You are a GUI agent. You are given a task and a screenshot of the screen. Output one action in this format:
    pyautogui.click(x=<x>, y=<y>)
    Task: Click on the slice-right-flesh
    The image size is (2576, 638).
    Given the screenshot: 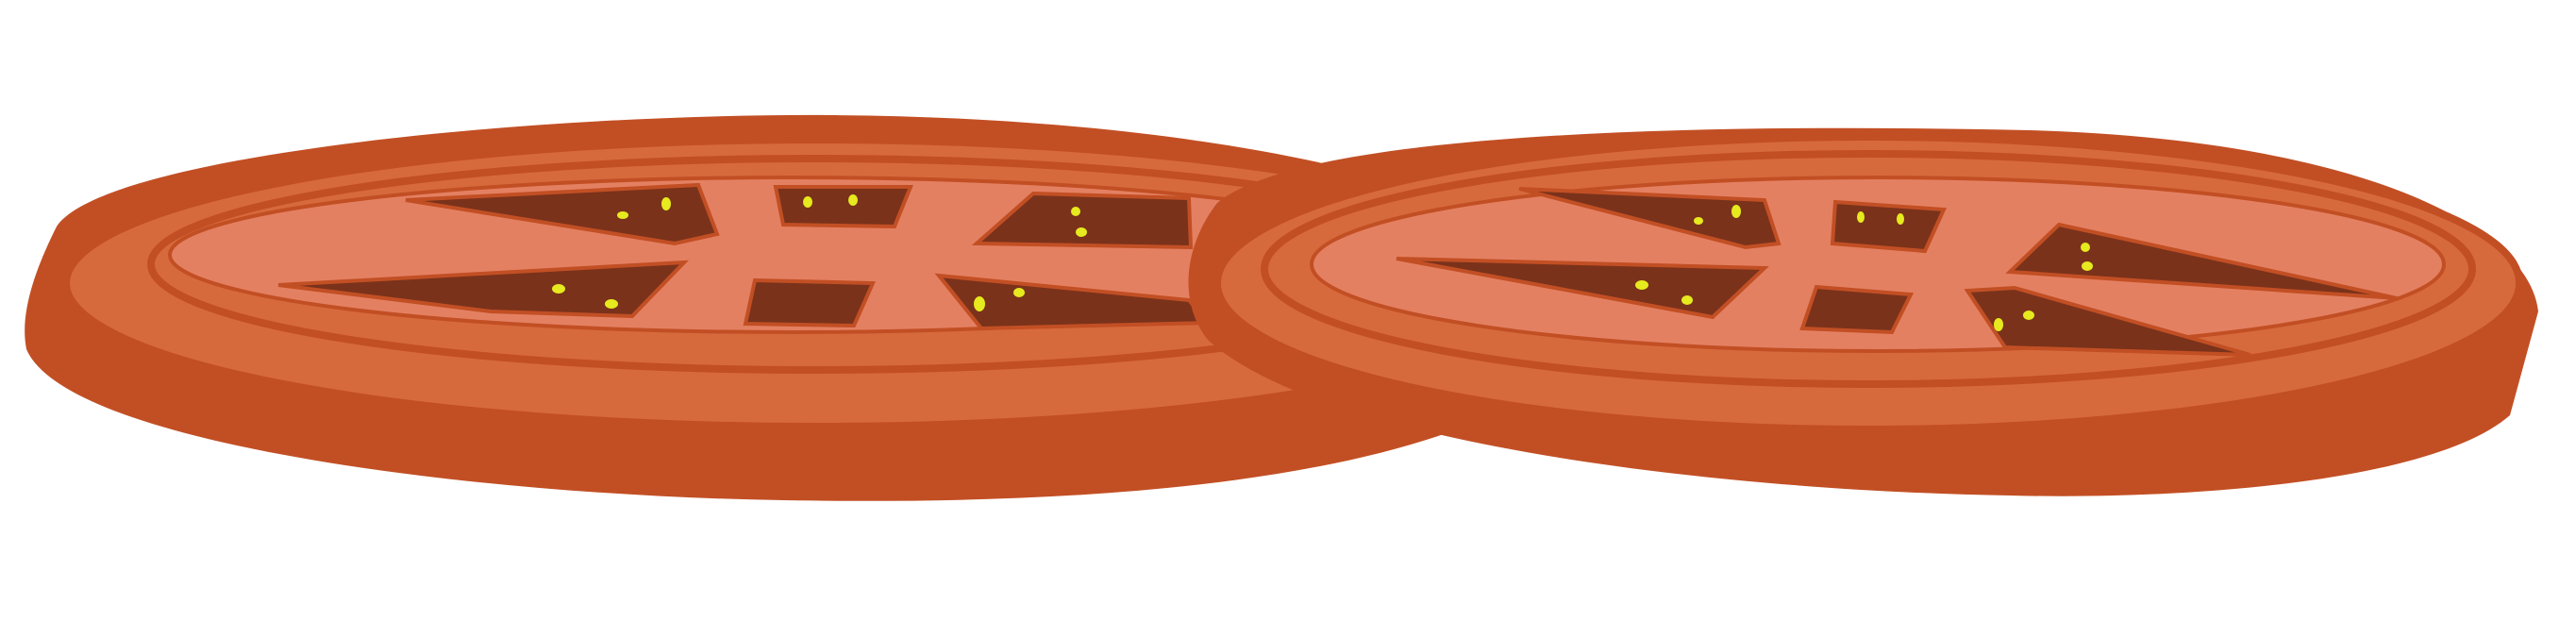 What is the action you would take?
    pyautogui.click(x=1878, y=264)
    